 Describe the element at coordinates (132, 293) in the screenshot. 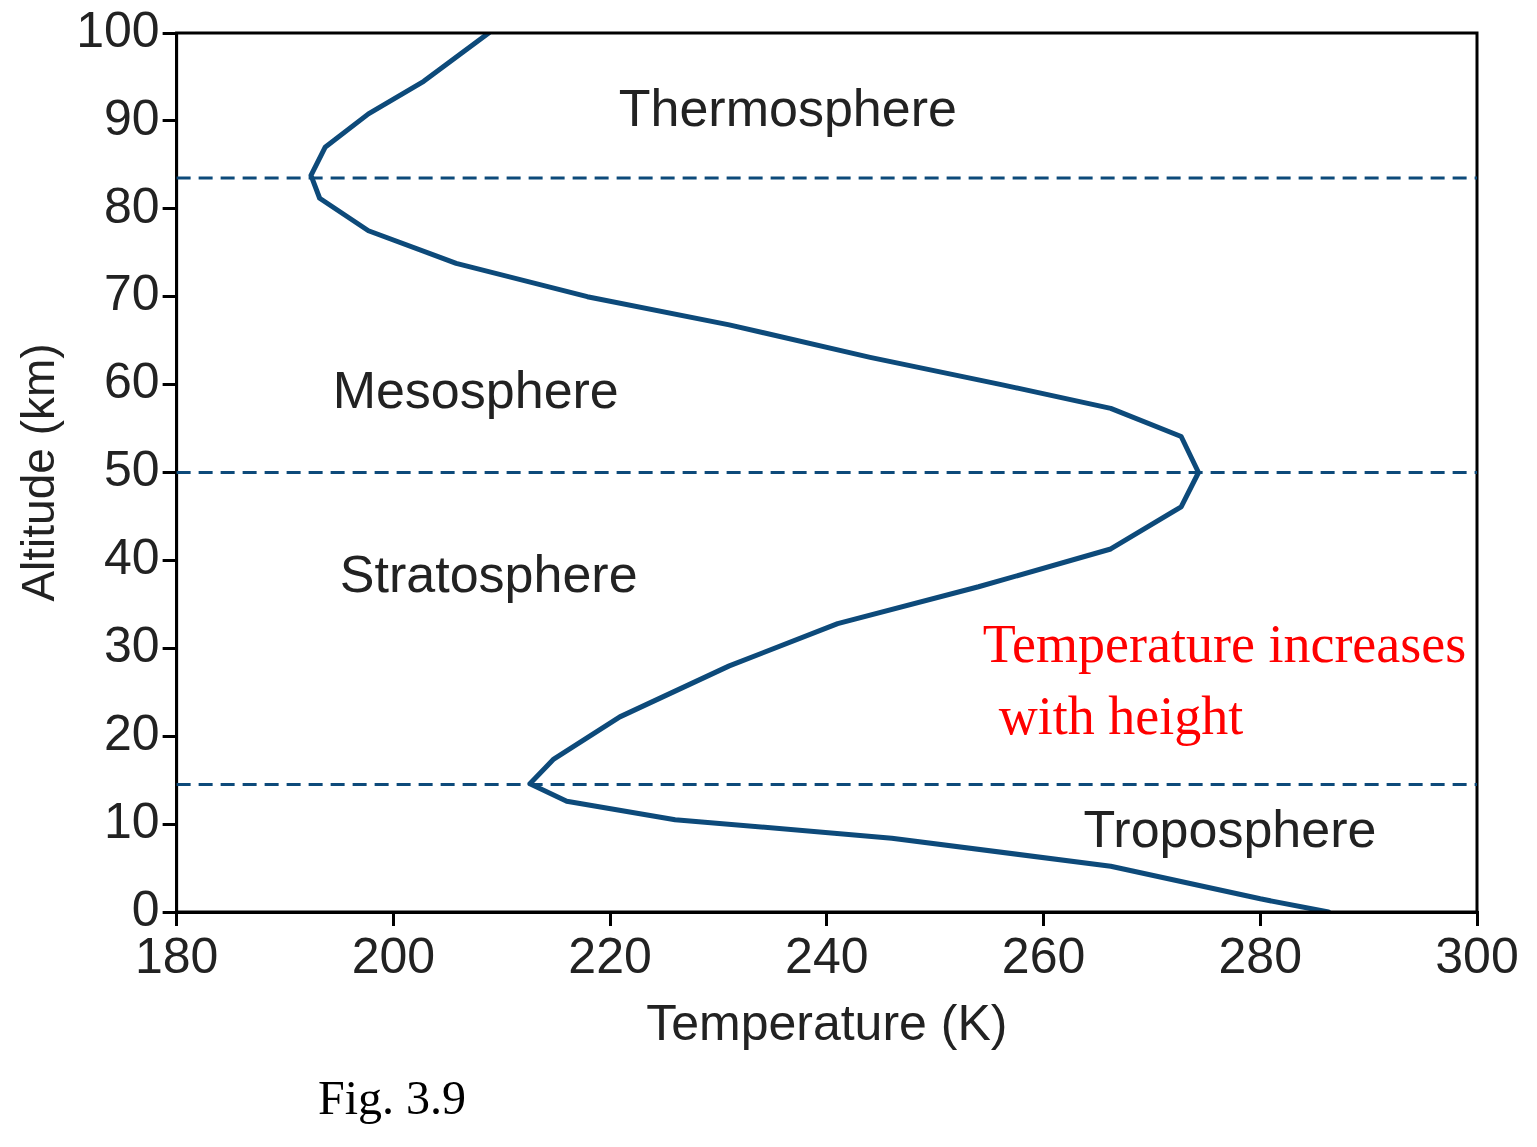

I see `y-tick-label: 70` at that location.